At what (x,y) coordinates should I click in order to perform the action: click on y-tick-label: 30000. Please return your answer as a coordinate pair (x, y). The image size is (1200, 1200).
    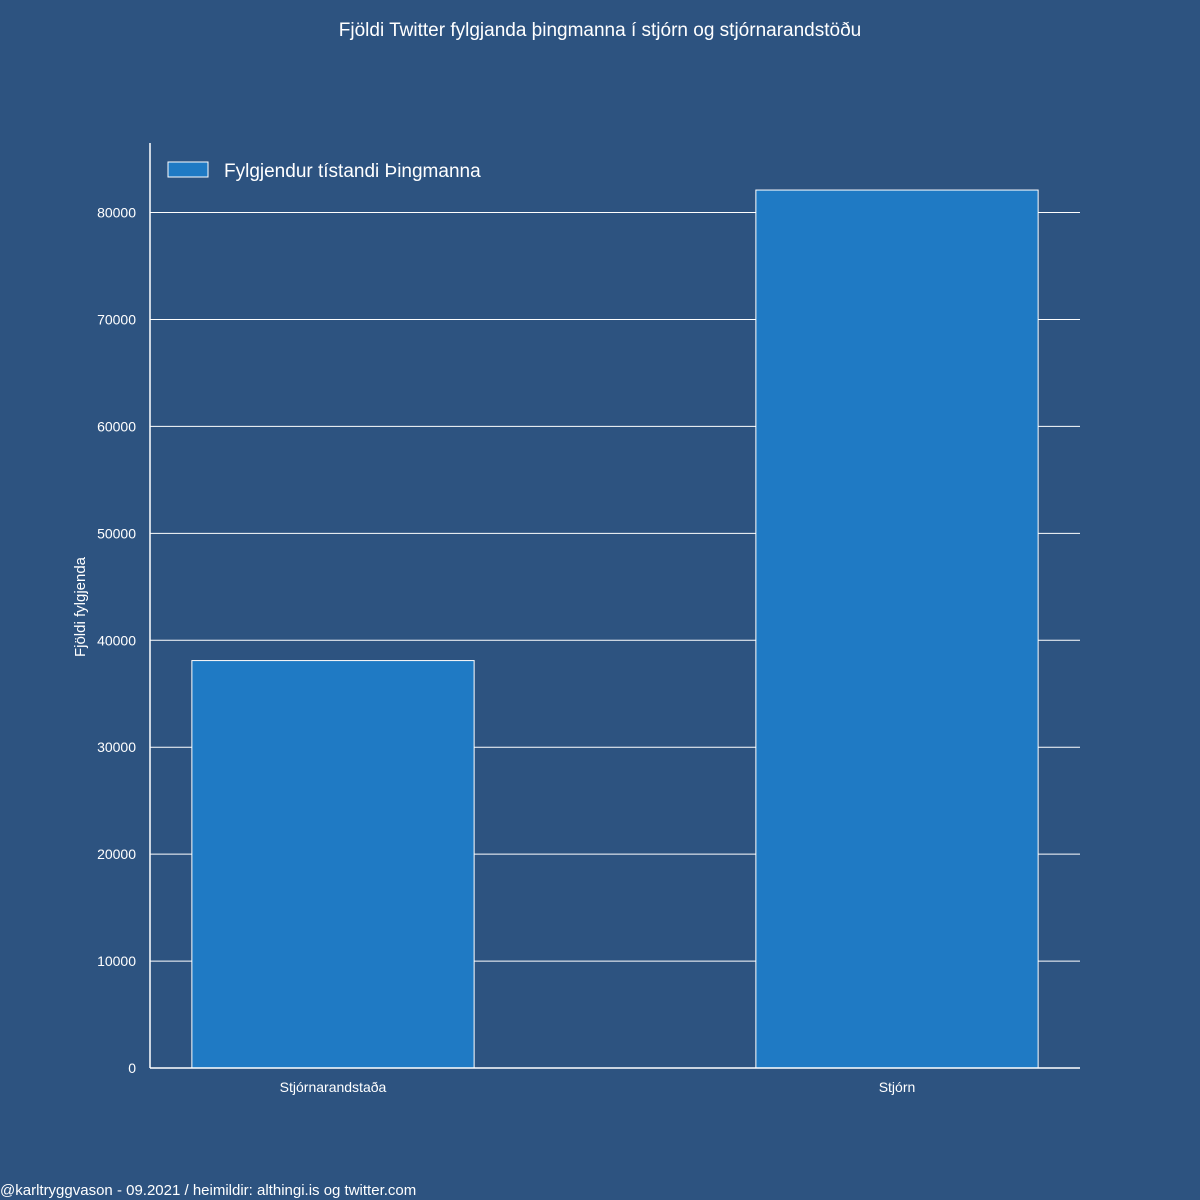
    Looking at the image, I should click on (116, 747).